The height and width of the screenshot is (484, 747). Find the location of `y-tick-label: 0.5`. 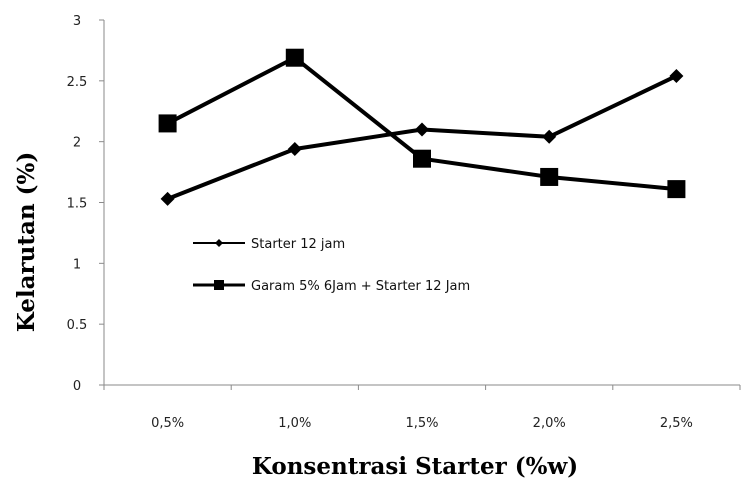

y-tick-label: 0.5 is located at coordinates (77, 325).